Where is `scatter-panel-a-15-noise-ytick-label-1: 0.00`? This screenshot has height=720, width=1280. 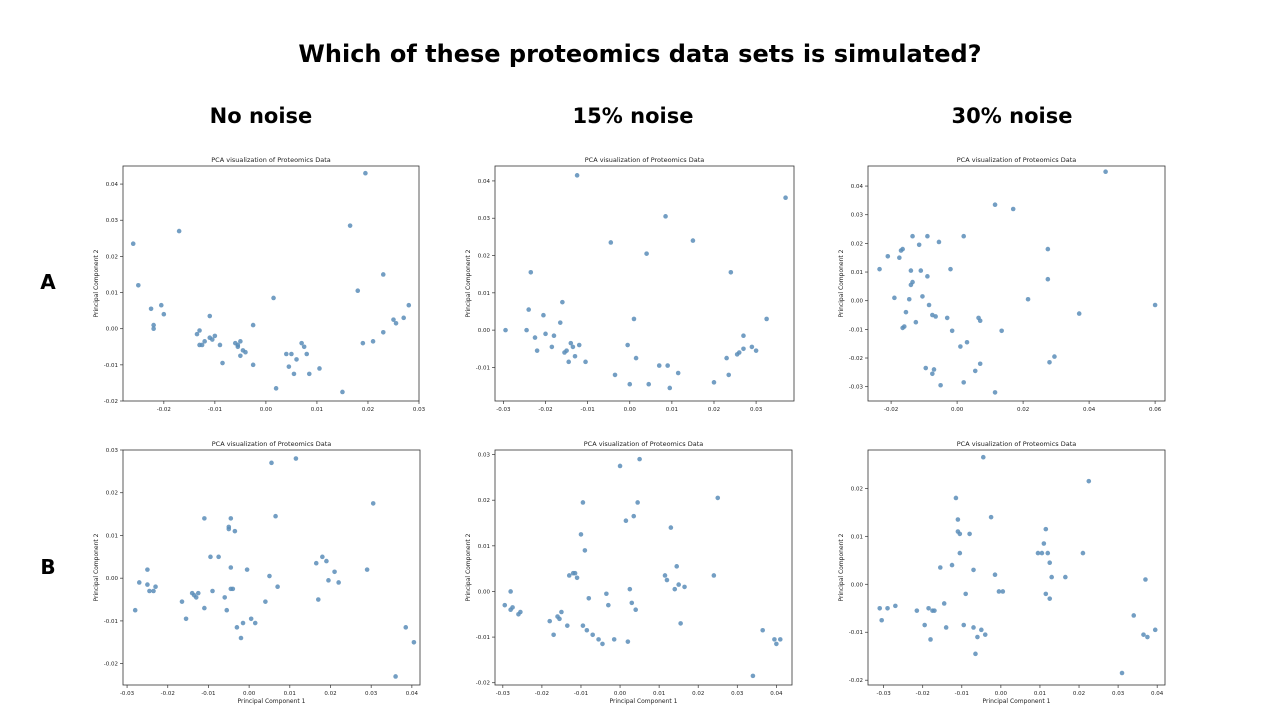
scatter-panel-a-15-noise-ytick-label-1: 0.00 is located at coordinates (484, 331).